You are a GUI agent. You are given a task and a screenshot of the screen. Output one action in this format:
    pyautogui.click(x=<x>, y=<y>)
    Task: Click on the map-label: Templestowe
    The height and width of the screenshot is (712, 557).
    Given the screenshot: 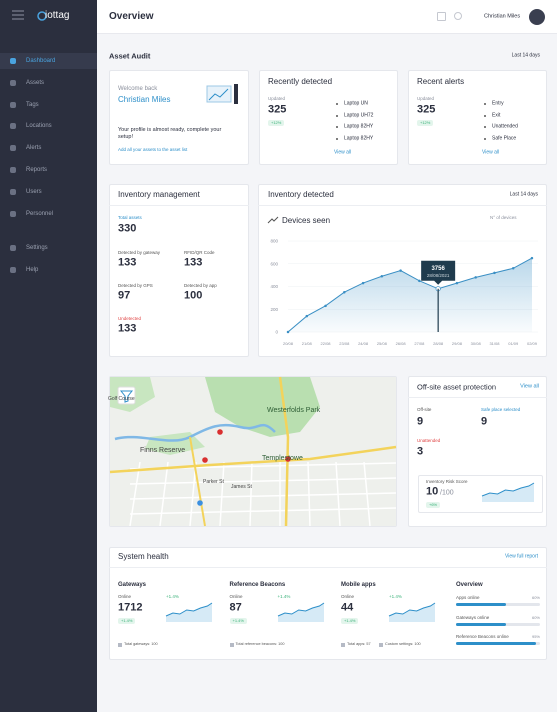 What is the action you would take?
    pyautogui.click(x=282, y=458)
    